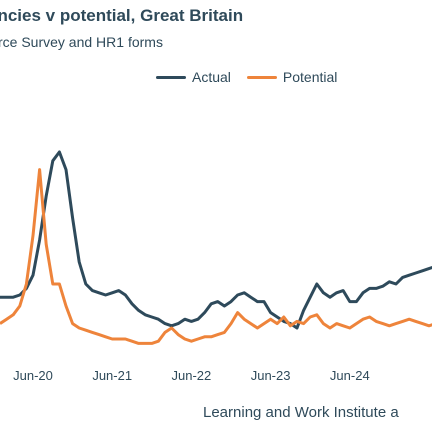  Describe the element at coordinates (192, 375) in the screenshot. I see `x-tick-label: Jun-22` at that location.